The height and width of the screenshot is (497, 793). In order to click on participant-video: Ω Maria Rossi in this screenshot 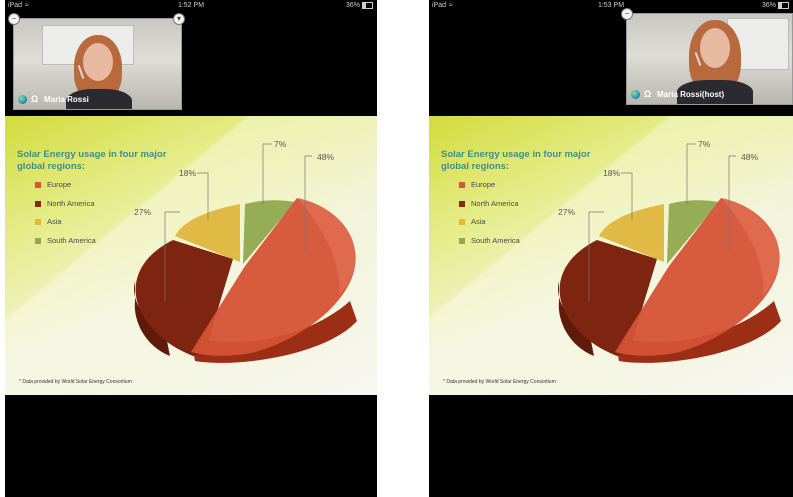, I will do `click(97, 64)`.